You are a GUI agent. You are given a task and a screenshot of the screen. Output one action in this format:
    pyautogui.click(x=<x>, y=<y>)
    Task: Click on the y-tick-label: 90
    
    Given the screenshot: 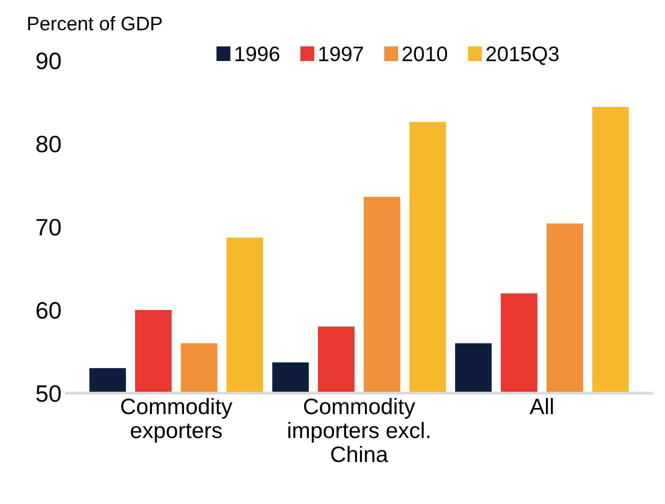 What is the action you would take?
    pyautogui.click(x=48, y=61)
    